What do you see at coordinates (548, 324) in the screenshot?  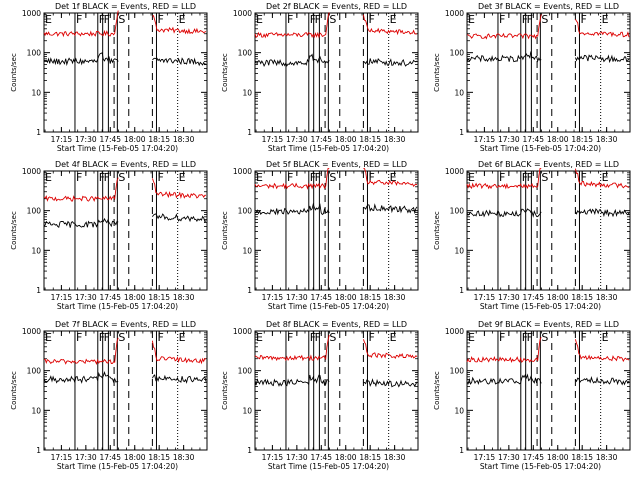 I see `panel-title: Det 9f BLACK = Events, RED = LLD` at bounding box center [548, 324].